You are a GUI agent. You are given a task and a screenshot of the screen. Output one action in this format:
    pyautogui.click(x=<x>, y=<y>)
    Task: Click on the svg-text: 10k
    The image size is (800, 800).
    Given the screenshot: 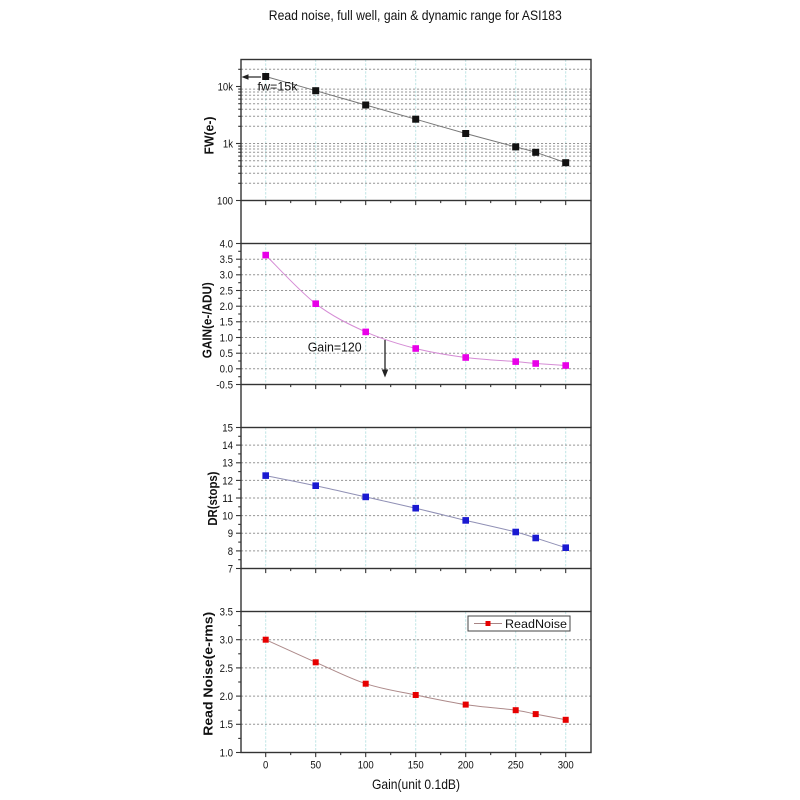 What is the action you would take?
    pyautogui.click(x=226, y=87)
    